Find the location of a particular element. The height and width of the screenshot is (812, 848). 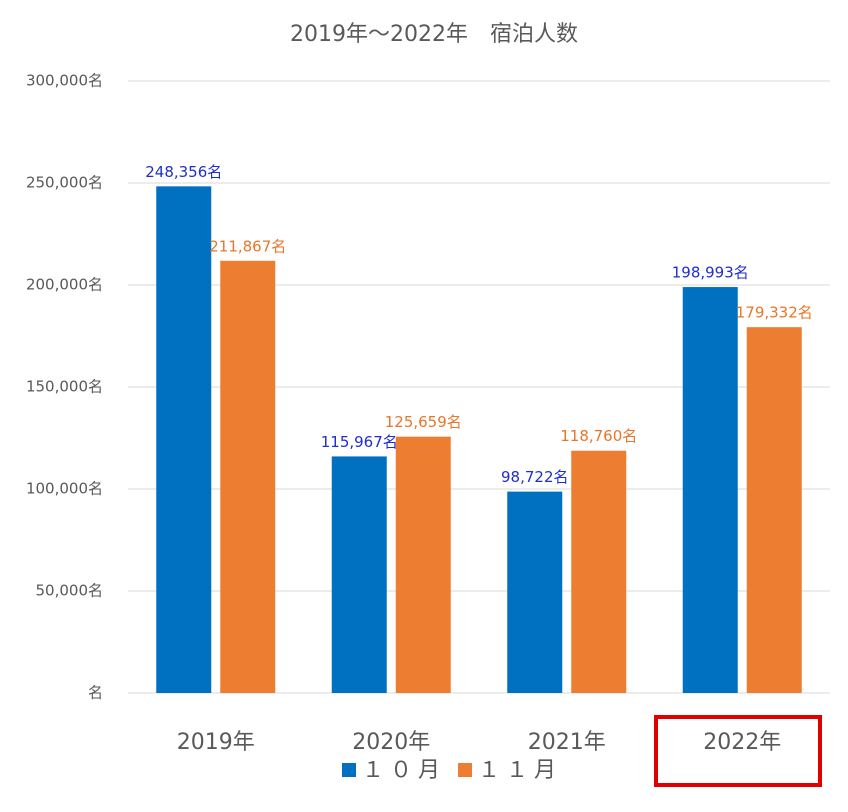

value-label: 211,867名 is located at coordinates (247, 246).